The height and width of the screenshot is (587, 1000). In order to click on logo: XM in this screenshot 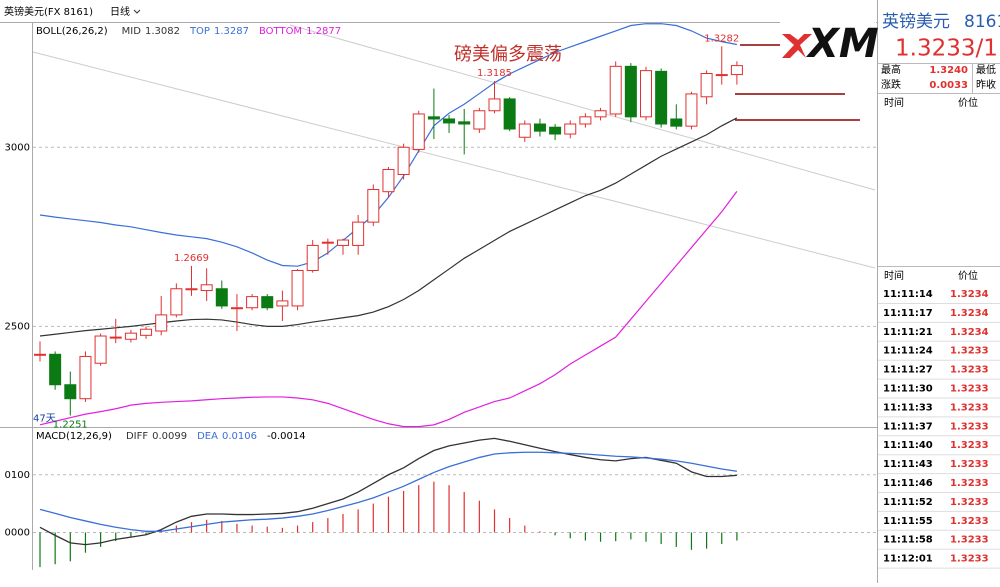, I will do `click(842, 44)`.